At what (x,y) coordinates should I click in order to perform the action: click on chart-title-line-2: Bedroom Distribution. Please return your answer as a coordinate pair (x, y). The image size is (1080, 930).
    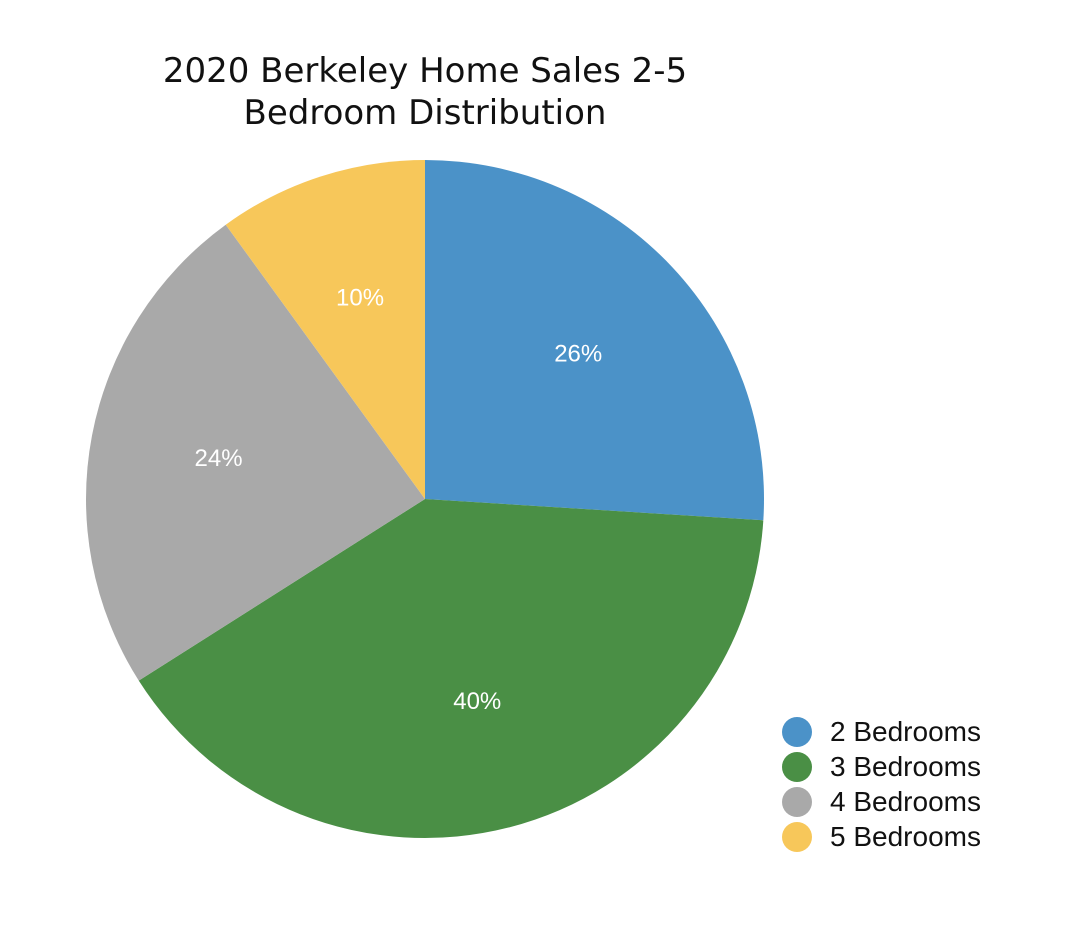
    Looking at the image, I should click on (425, 113).